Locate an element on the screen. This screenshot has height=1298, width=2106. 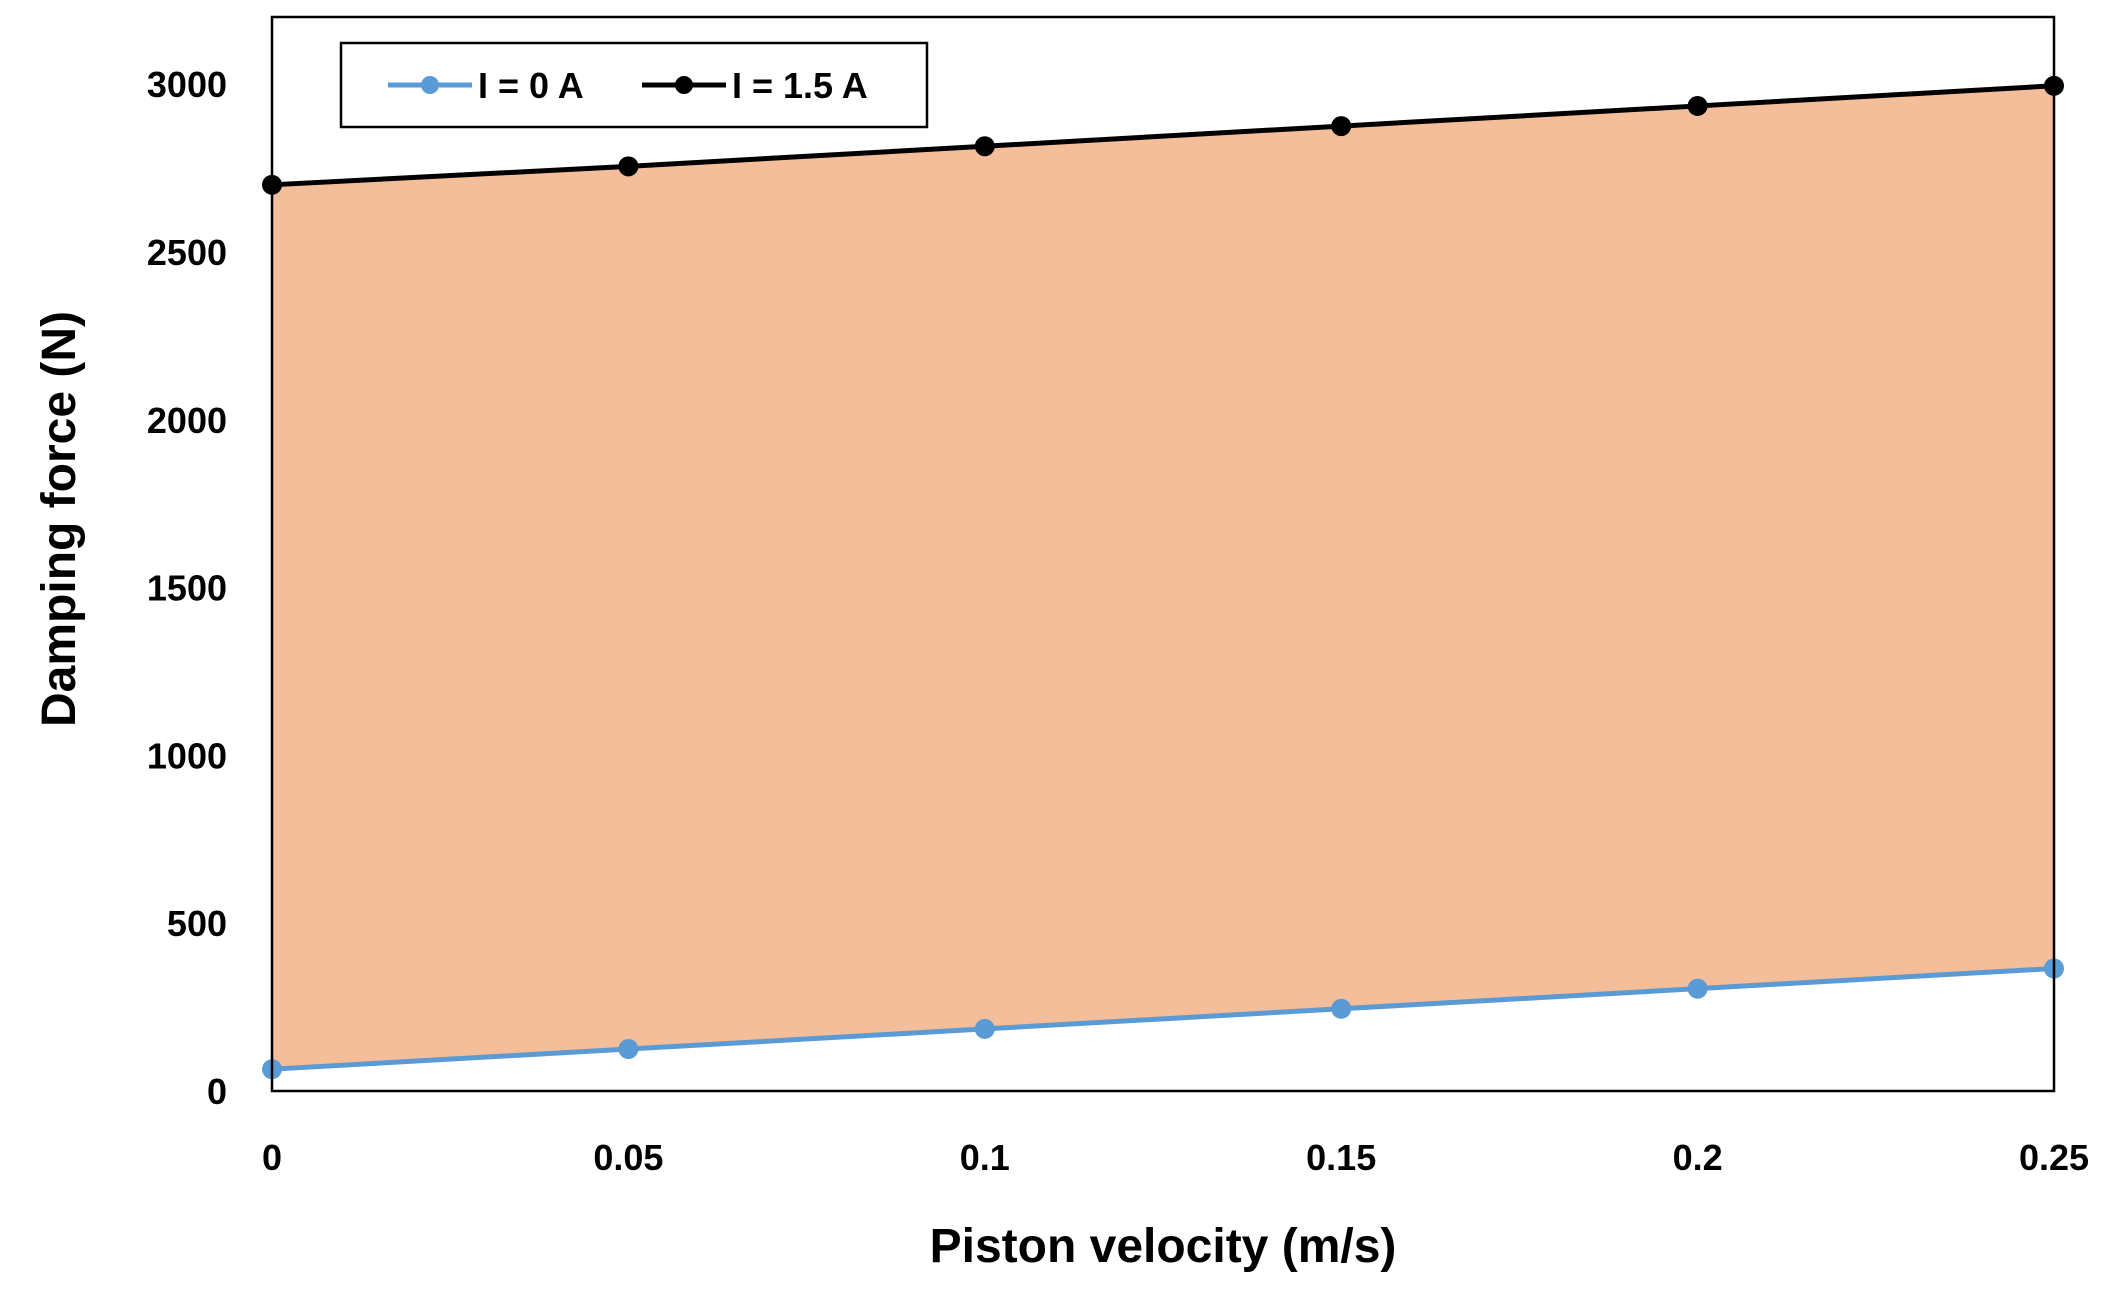
x-tick-label: 0.05 is located at coordinates (628, 1157).